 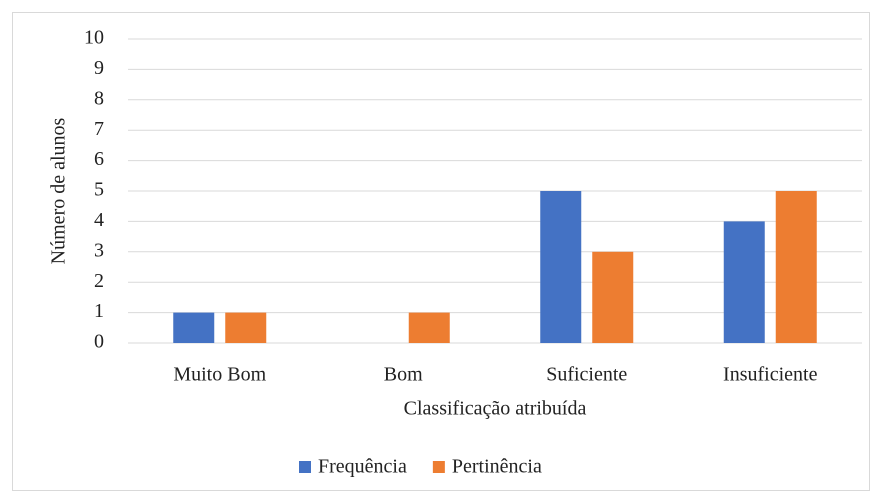 What do you see at coordinates (219, 375) in the screenshot?
I see `x-tick-label: Muito Bom` at bounding box center [219, 375].